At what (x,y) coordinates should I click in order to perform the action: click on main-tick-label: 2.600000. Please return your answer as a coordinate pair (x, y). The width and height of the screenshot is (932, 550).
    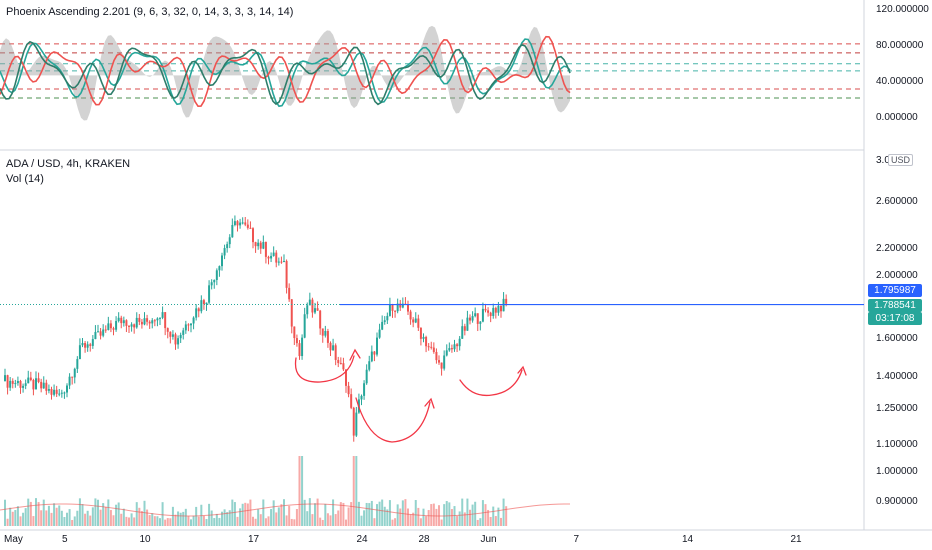
    Looking at the image, I should click on (897, 201).